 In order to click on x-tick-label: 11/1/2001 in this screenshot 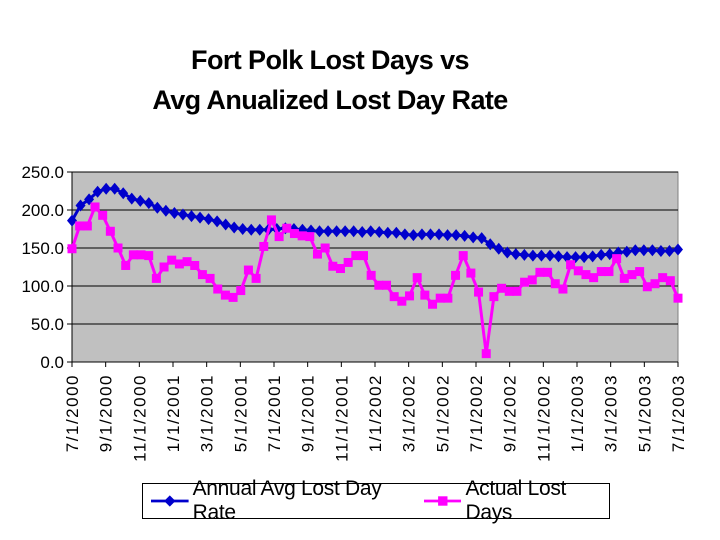, I will do `click(341, 418)`.